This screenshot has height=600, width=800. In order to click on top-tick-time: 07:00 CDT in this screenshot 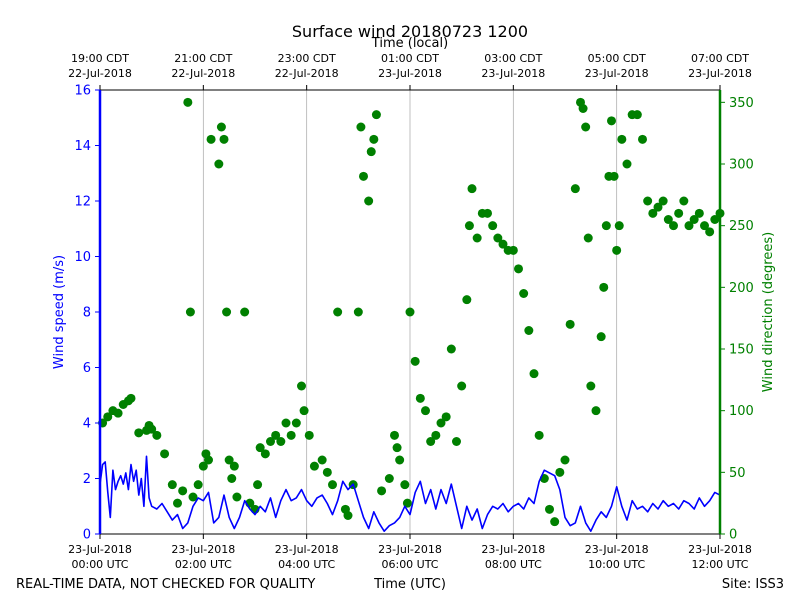, I will do `click(720, 58)`.